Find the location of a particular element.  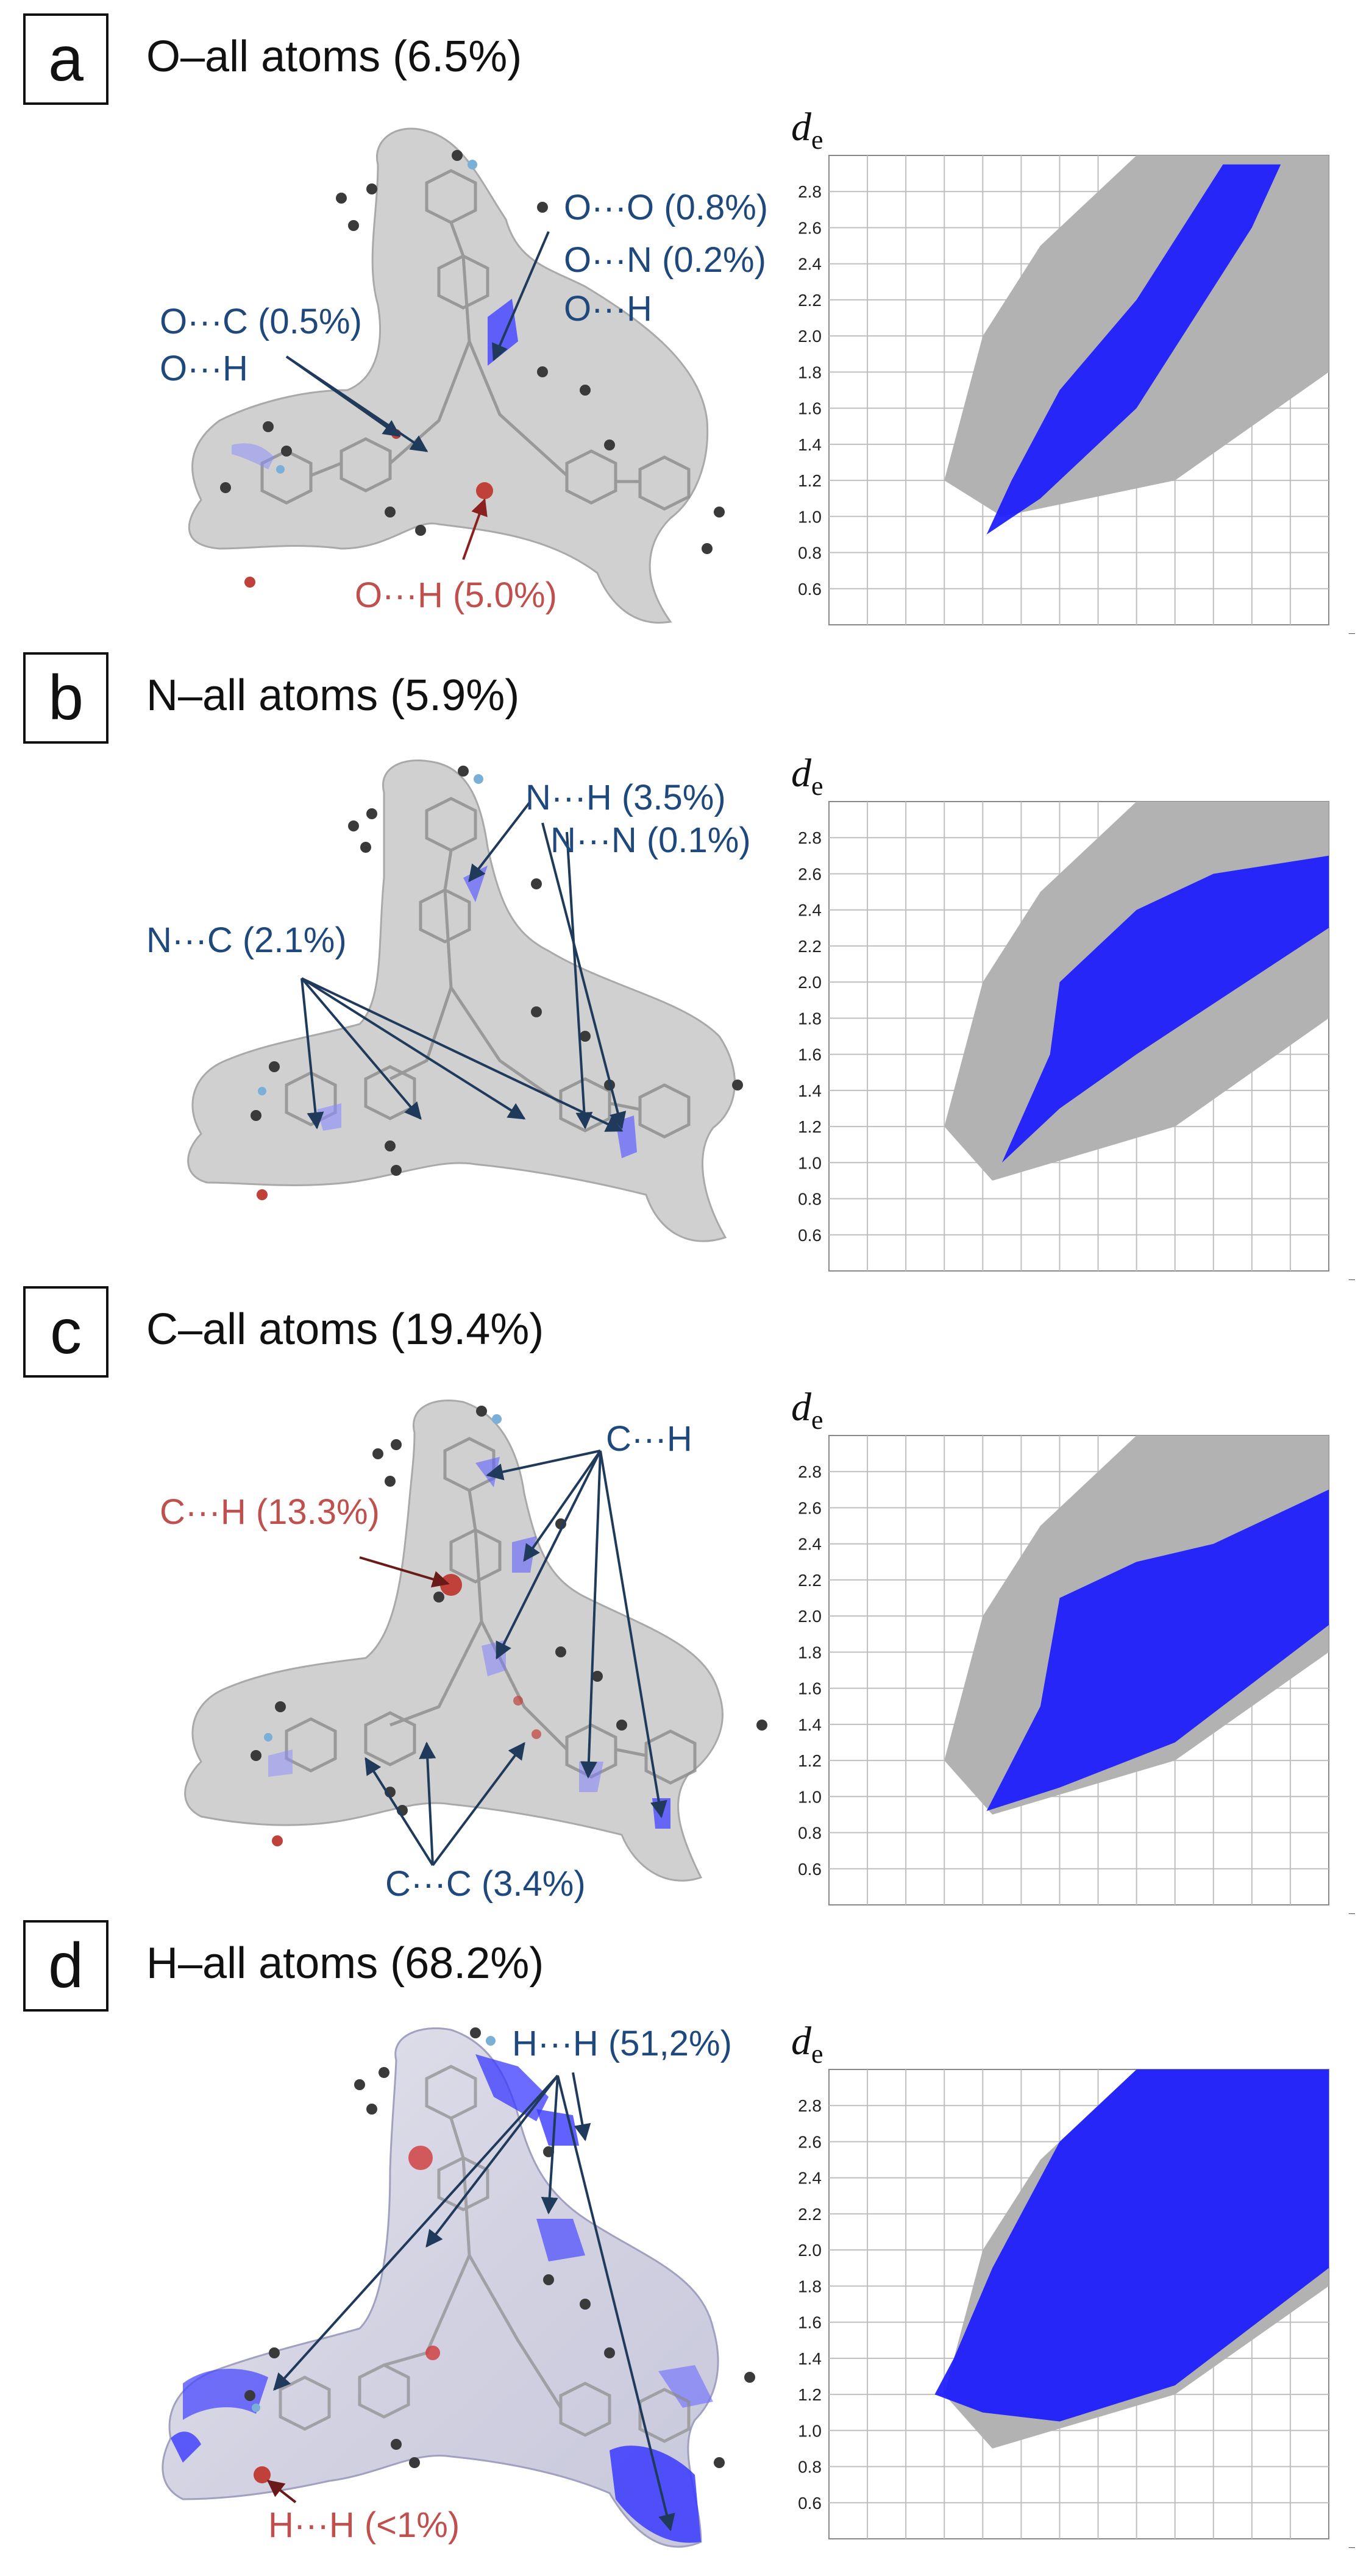

panel-letter: b is located at coordinates (65, 698).